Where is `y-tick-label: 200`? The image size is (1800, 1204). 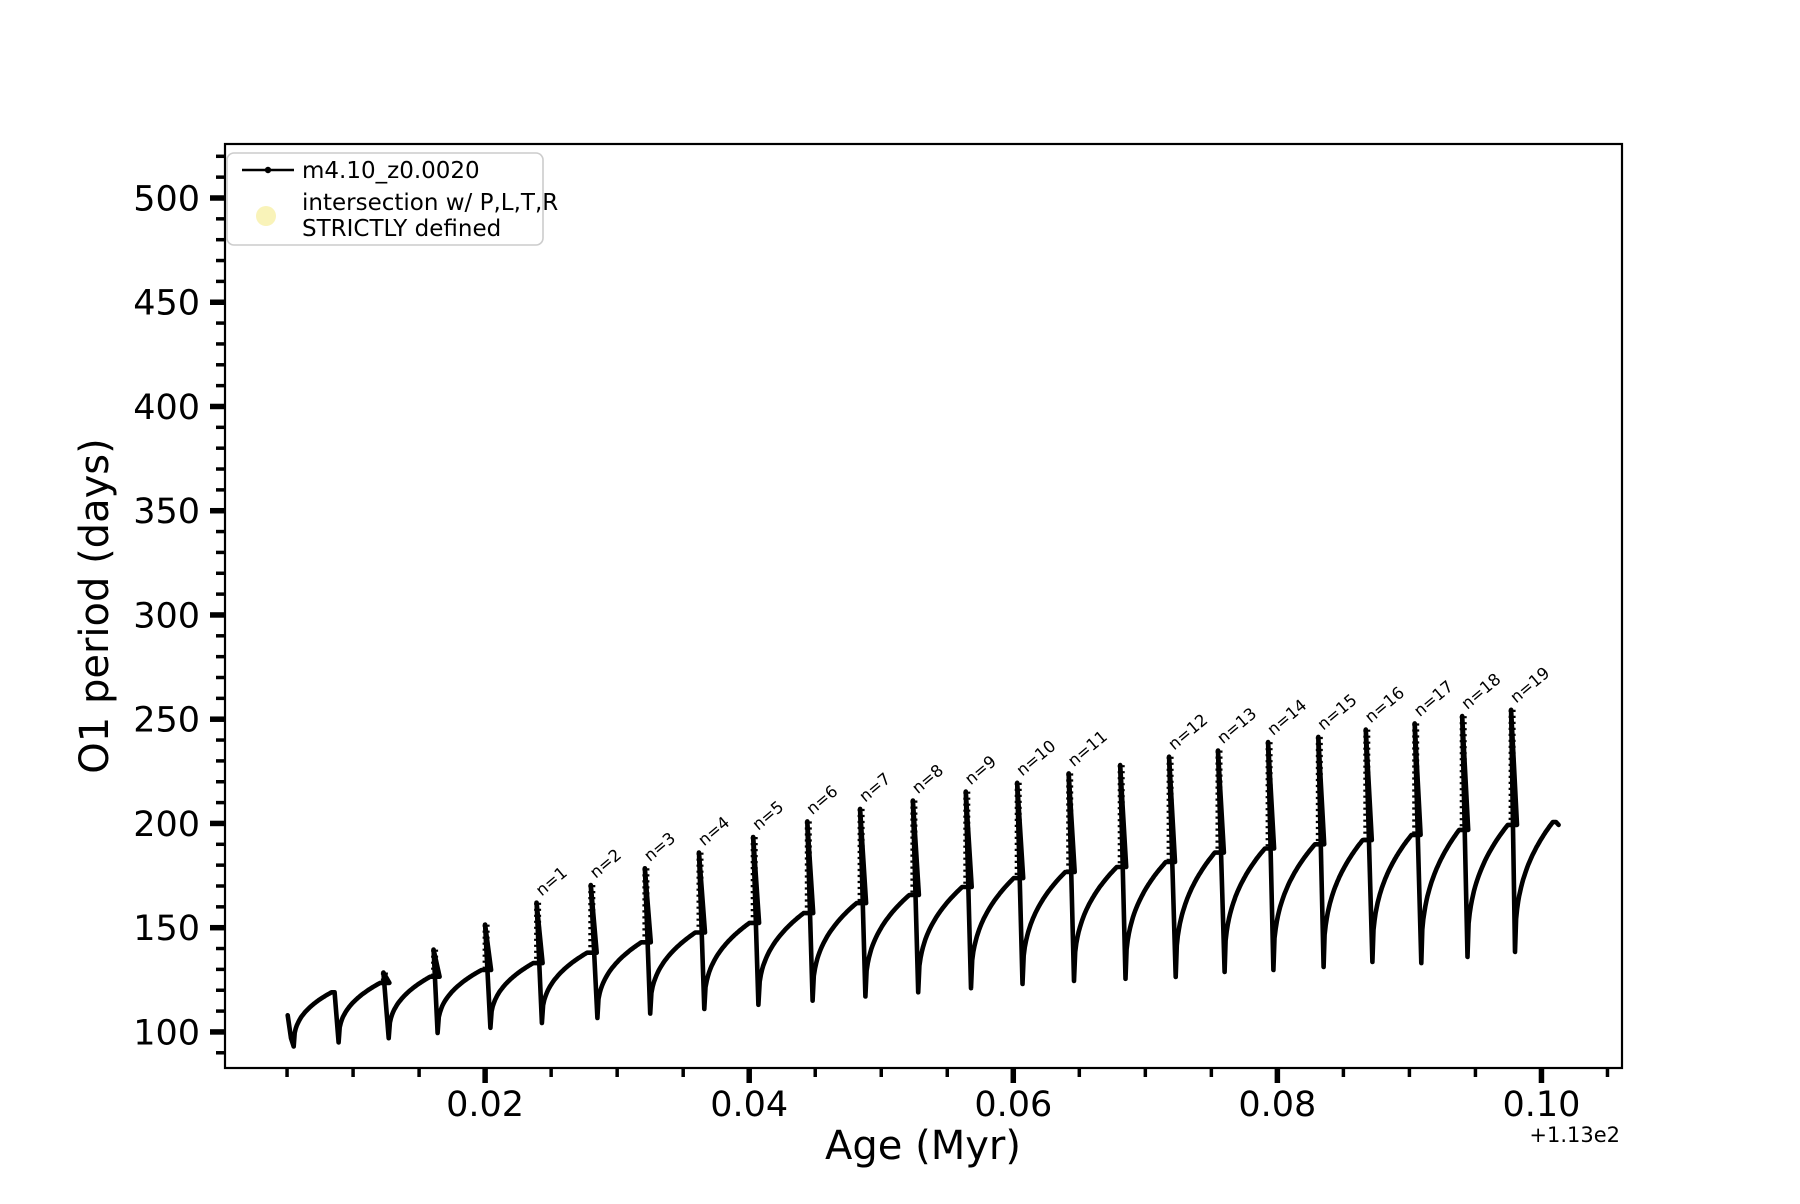
y-tick-label: 200 is located at coordinates (166, 825).